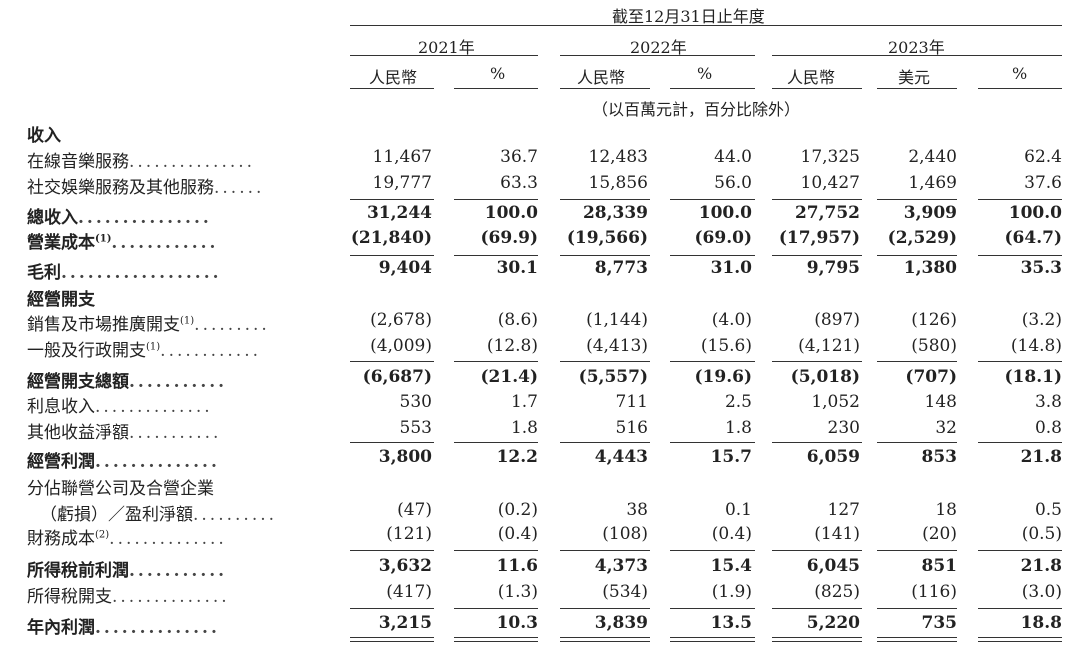  What do you see at coordinates (621, 268) in the screenshot?
I see `cell-value: 8,773` at bounding box center [621, 268].